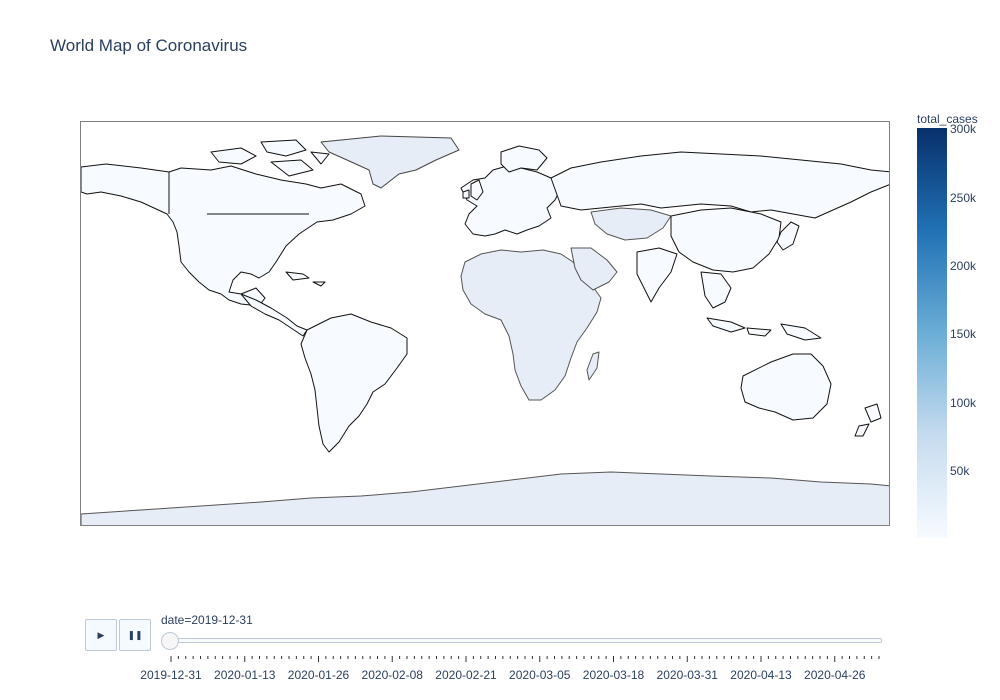  I want to click on southeast-asia, so click(716, 290).